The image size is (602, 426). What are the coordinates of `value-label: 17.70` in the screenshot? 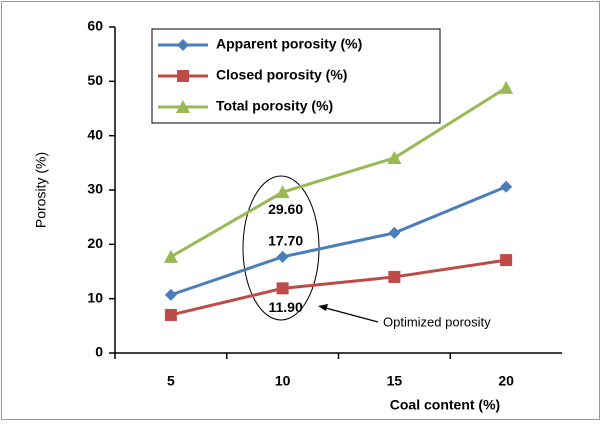 It's located at (285, 241).